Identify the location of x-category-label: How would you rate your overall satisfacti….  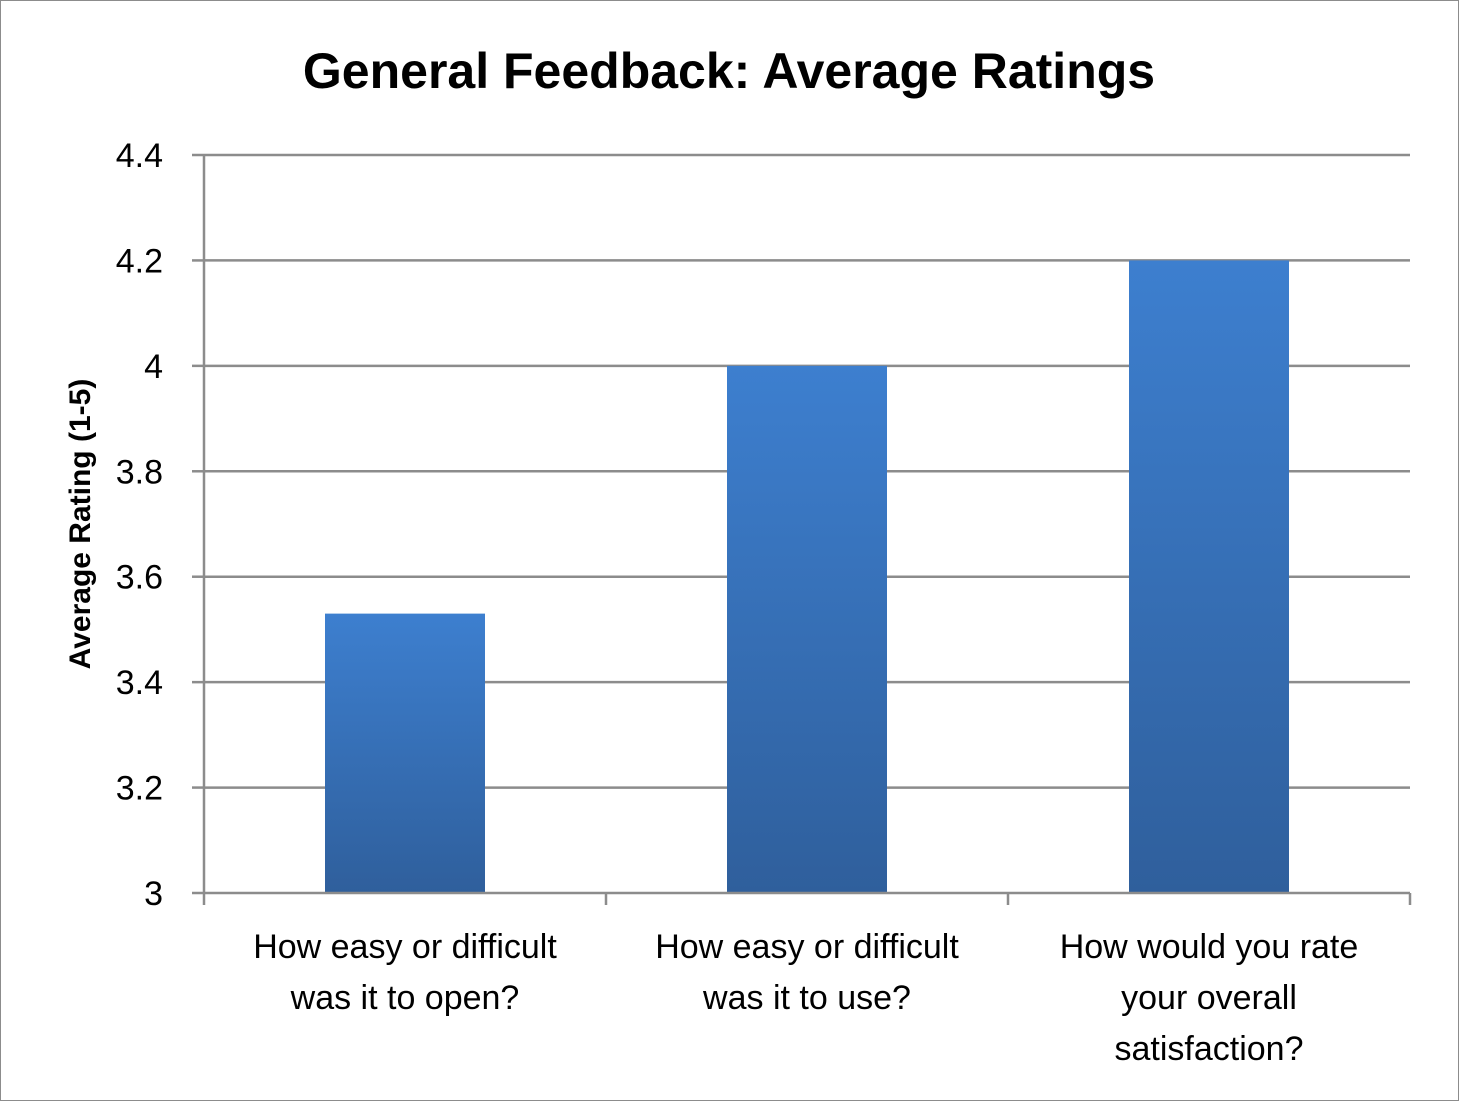
(1209, 998).